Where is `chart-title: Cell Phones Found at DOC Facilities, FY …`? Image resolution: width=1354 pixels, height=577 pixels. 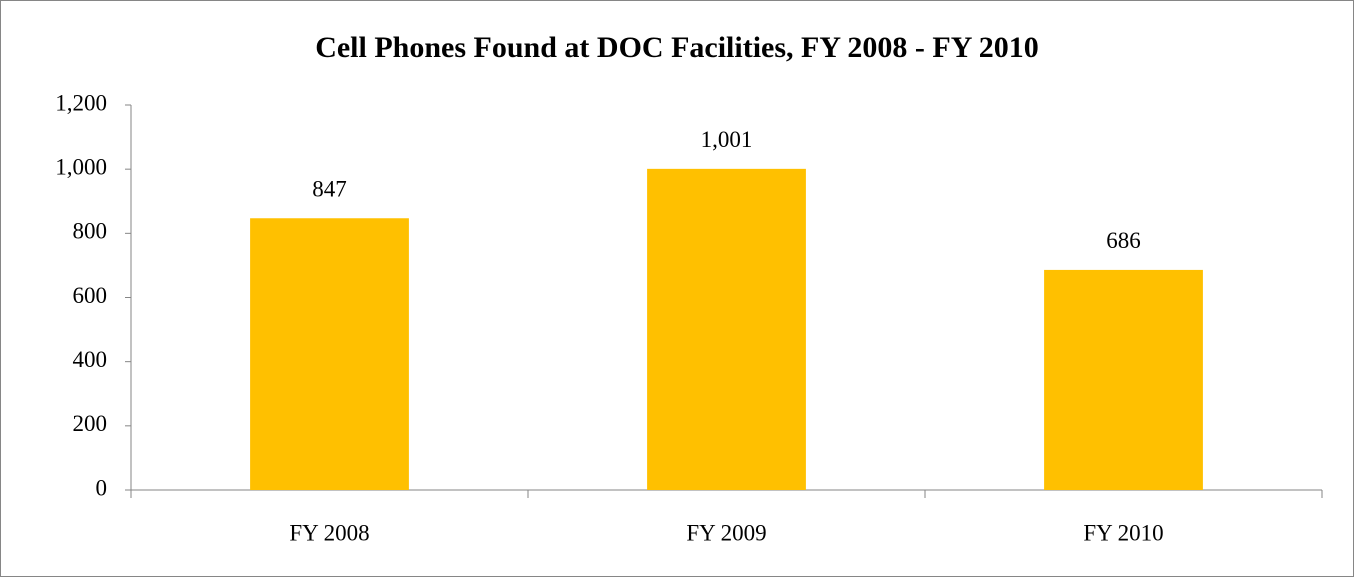
chart-title: Cell Phones Found at DOC Facilities, FY … is located at coordinates (677, 47).